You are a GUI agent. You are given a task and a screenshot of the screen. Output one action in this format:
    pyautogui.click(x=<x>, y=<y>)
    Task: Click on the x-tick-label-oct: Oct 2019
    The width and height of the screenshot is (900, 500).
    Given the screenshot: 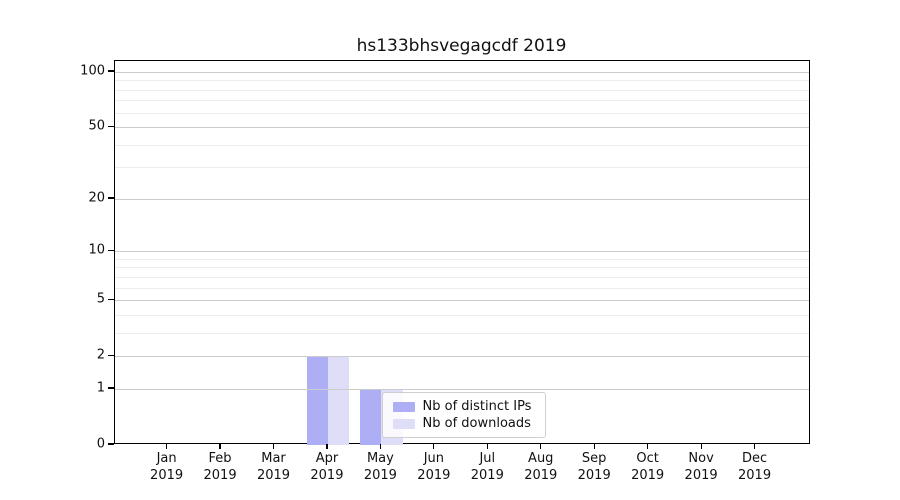 What is the action you would take?
    pyautogui.click(x=648, y=467)
    